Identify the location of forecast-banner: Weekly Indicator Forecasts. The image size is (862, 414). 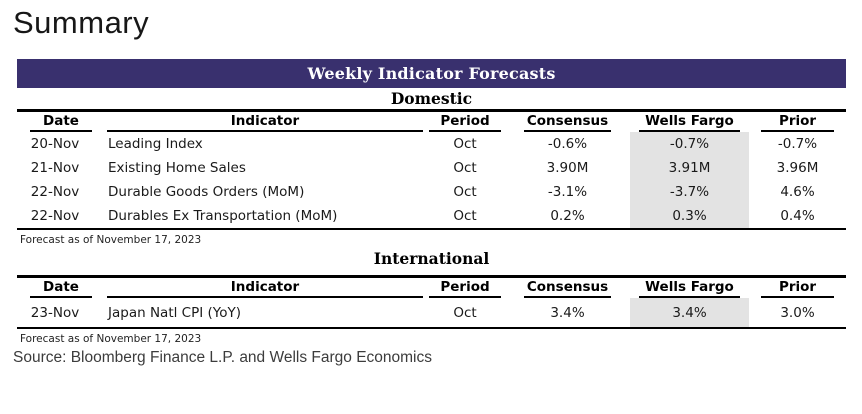
(431, 73).